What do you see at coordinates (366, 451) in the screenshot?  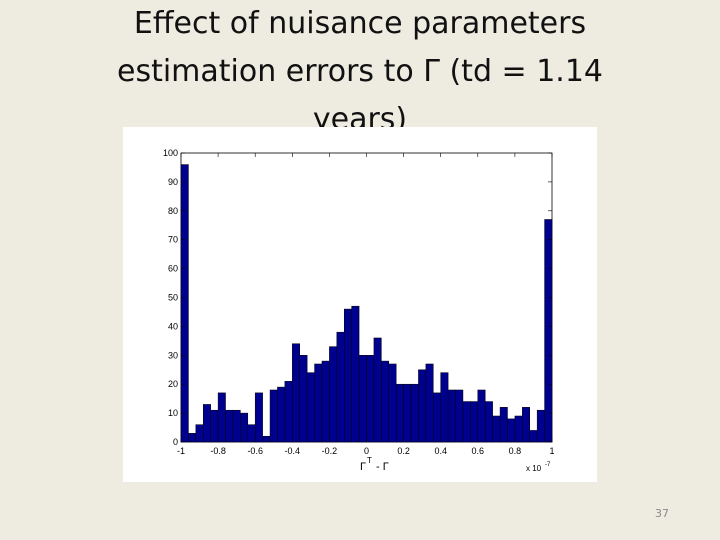 I see `x-tick-label: 0` at bounding box center [366, 451].